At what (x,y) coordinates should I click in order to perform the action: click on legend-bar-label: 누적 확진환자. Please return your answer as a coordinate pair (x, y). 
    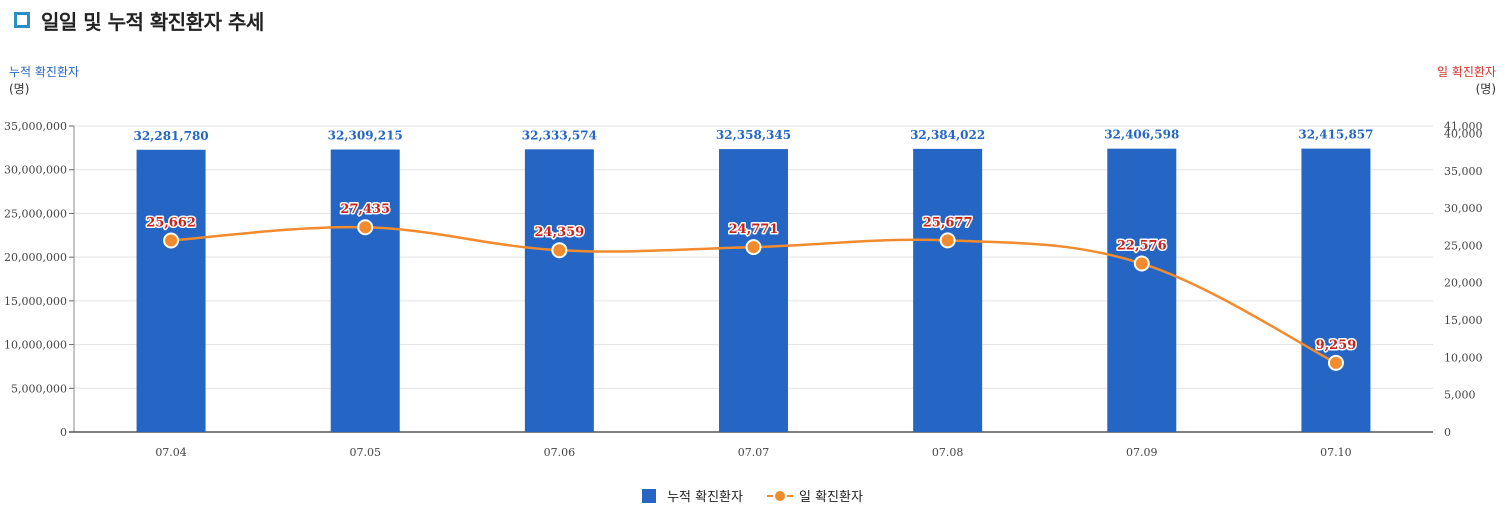
    Looking at the image, I should click on (705, 497).